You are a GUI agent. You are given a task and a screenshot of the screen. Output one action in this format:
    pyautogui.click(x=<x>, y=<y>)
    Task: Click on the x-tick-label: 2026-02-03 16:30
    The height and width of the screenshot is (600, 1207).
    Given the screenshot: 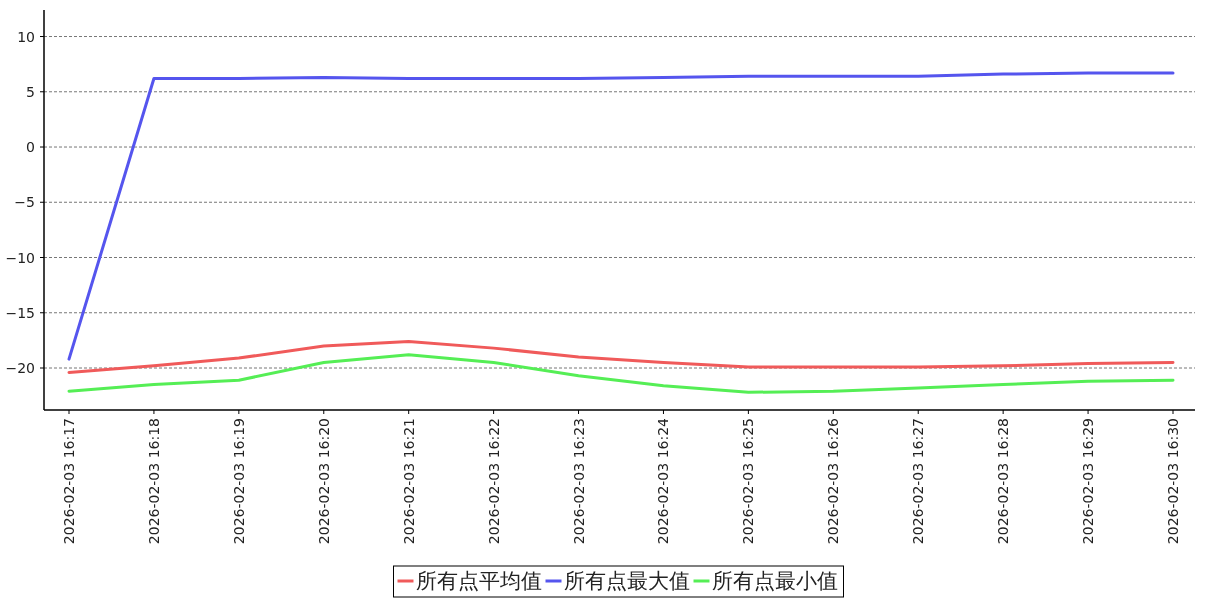 What is the action you would take?
    pyautogui.click(x=1173, y=481)
    